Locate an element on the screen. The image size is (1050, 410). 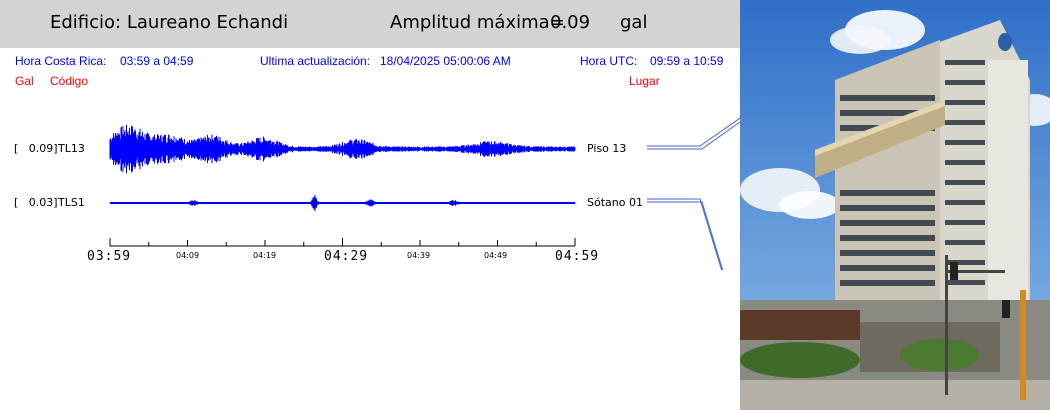
time-axis is located at coordinates (342, 242).